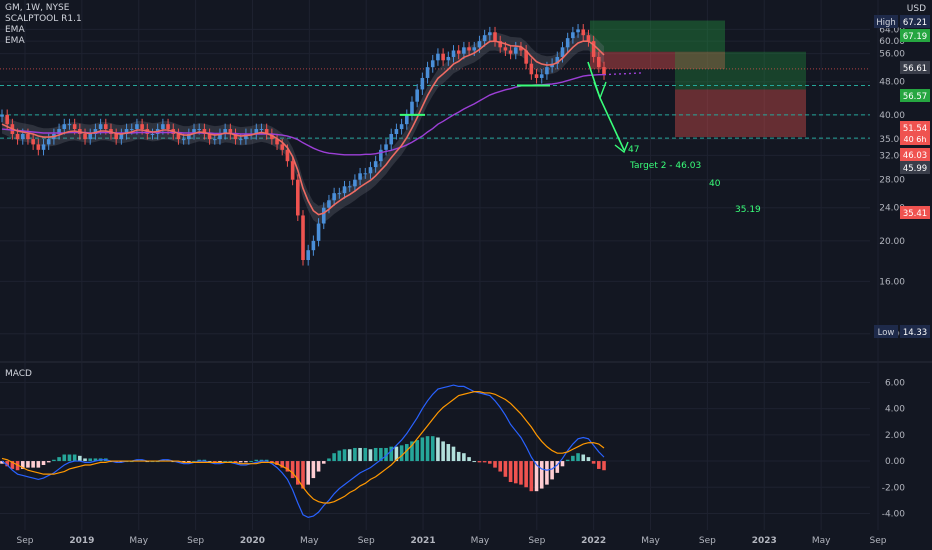 This screenshot has width=932, height=550. Describe the element at coordinates (600, 90) in the screenshot. I see `arrow-chevron-down-icon` at that location.